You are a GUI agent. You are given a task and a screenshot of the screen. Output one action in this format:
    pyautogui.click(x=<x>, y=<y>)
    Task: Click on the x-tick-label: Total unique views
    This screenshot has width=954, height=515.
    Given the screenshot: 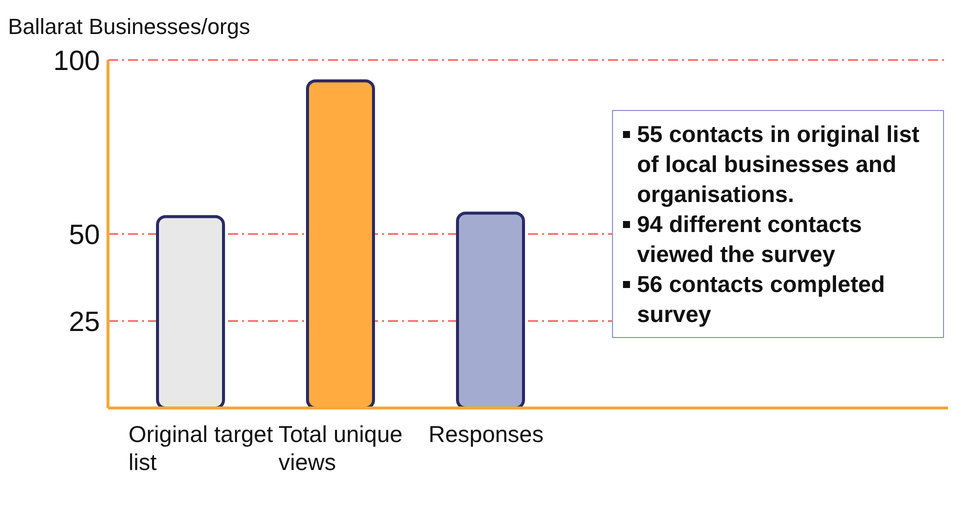 What is the action you would take?
    pyautogui.click(x=340, y=448)
    